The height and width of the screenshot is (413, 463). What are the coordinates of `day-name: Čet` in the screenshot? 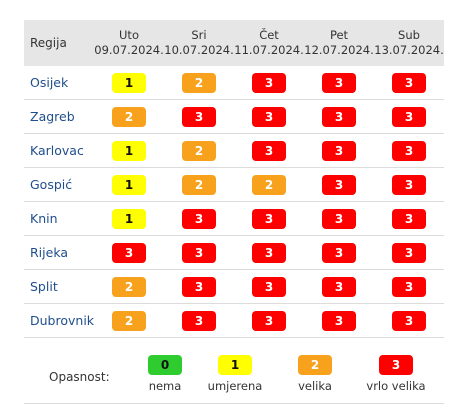 It's located at (269, 35).